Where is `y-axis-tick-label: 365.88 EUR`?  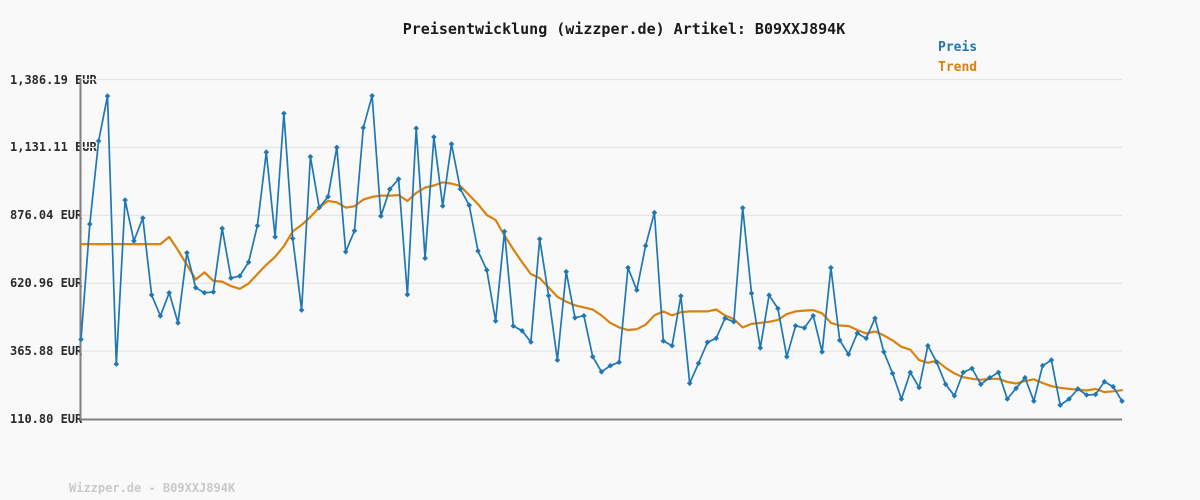
y-axis-tick-label: 365.88 EUR is located at coordinates (46, 351).